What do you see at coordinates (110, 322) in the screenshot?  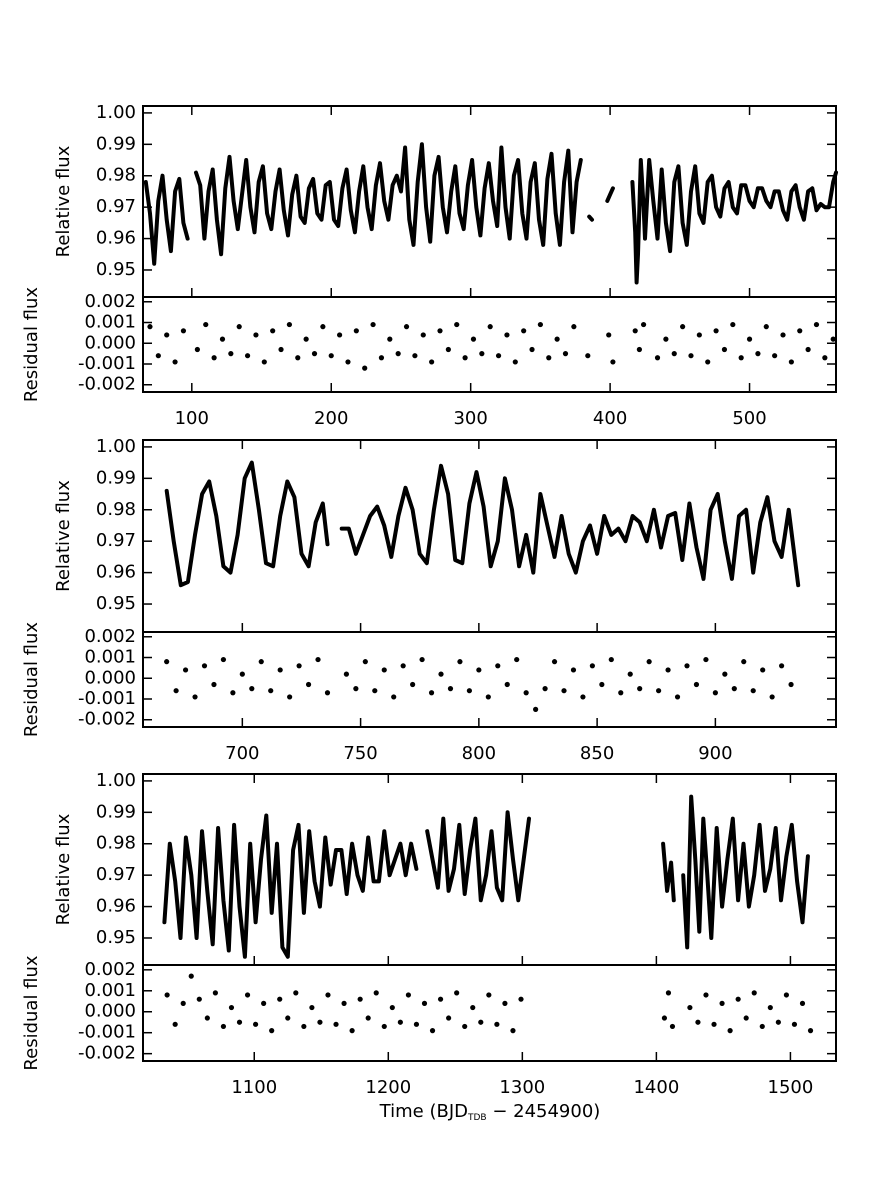 I see `y-tick-label: 0.001` at bounding box center [110, 322].